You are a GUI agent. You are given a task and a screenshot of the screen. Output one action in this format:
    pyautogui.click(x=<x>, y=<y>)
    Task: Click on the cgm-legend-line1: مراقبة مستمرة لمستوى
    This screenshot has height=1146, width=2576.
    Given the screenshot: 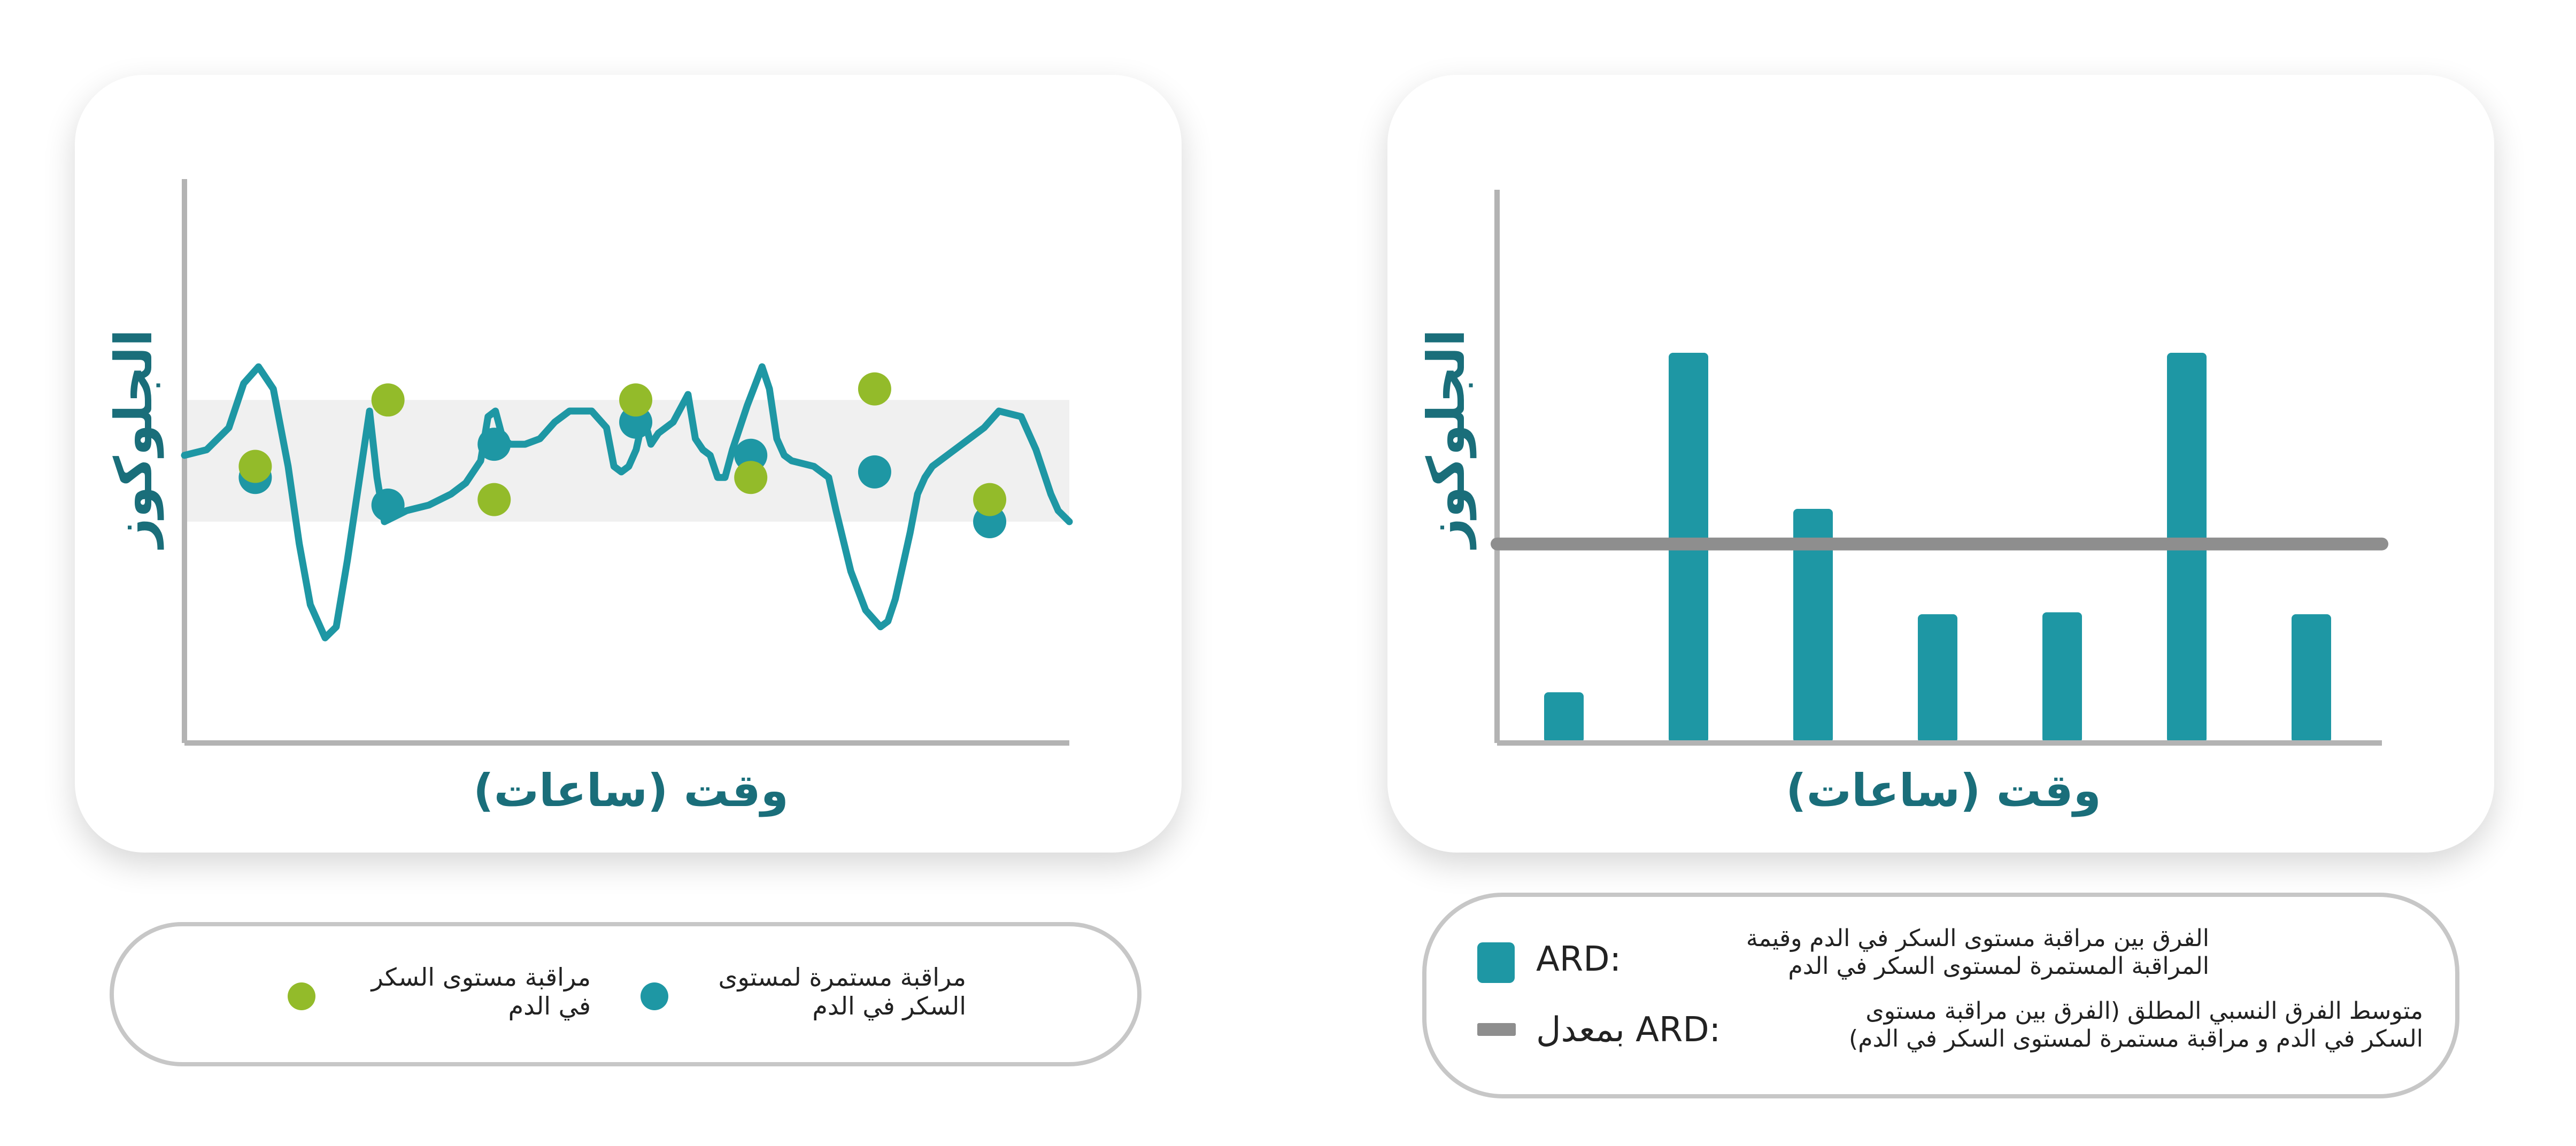 What is the action you would take?
    pyautogui.click(x=842, y=977)
    